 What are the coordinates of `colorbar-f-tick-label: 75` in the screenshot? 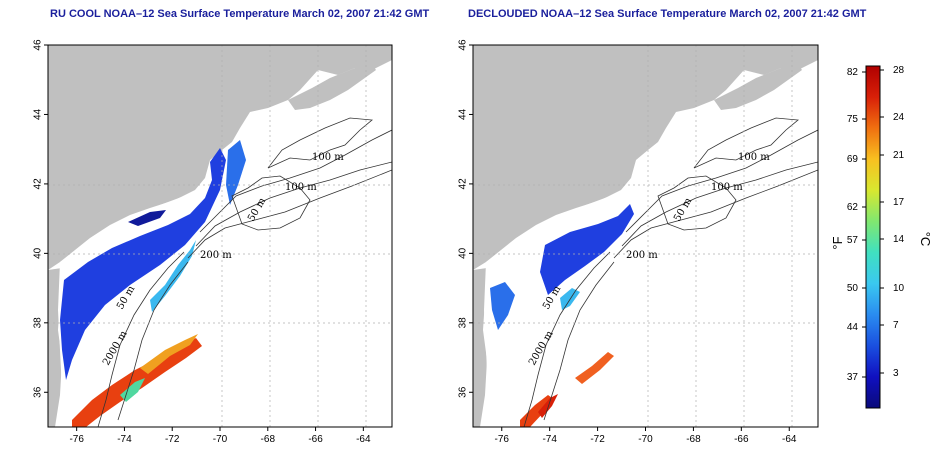 It's located at (853, 119).